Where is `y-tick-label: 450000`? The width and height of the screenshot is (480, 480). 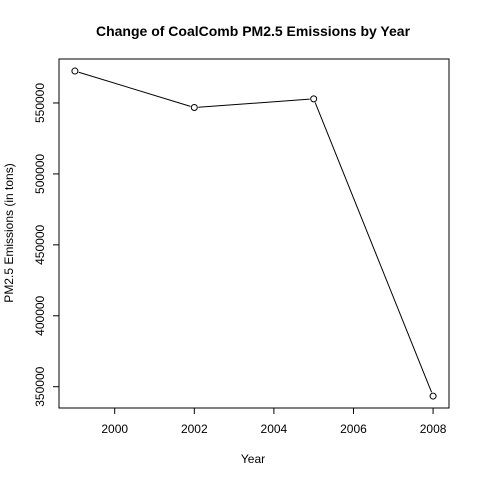
y-tick-label: 450000 is located at coordinates (40, 245).